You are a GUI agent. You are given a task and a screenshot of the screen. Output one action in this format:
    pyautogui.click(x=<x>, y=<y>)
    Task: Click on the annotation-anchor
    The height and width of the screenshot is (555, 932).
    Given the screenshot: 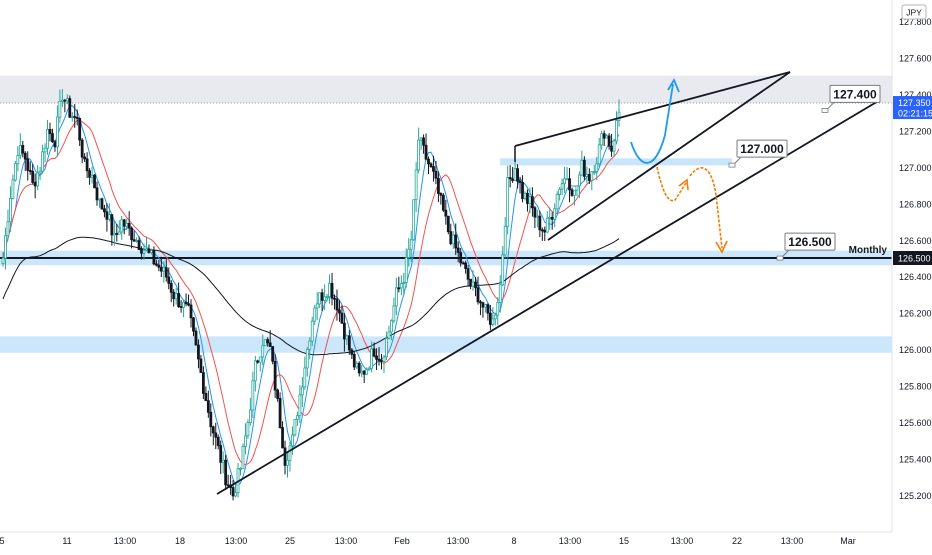 What is the action you would take?
    pyautogui.click(x=780, y=258)
    